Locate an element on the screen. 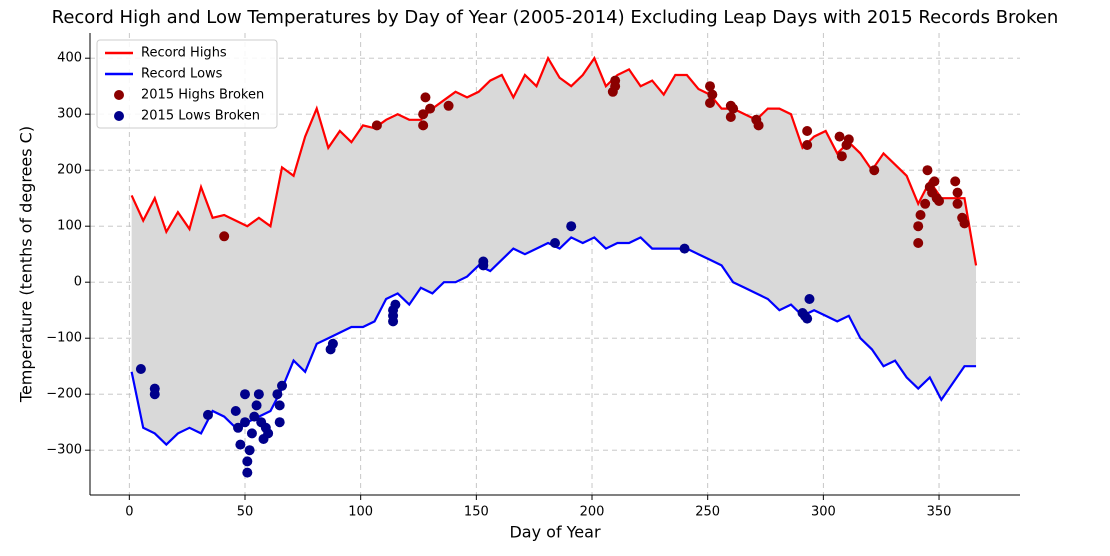  y-tick-label: −200 is located at coordinates (64, 394).